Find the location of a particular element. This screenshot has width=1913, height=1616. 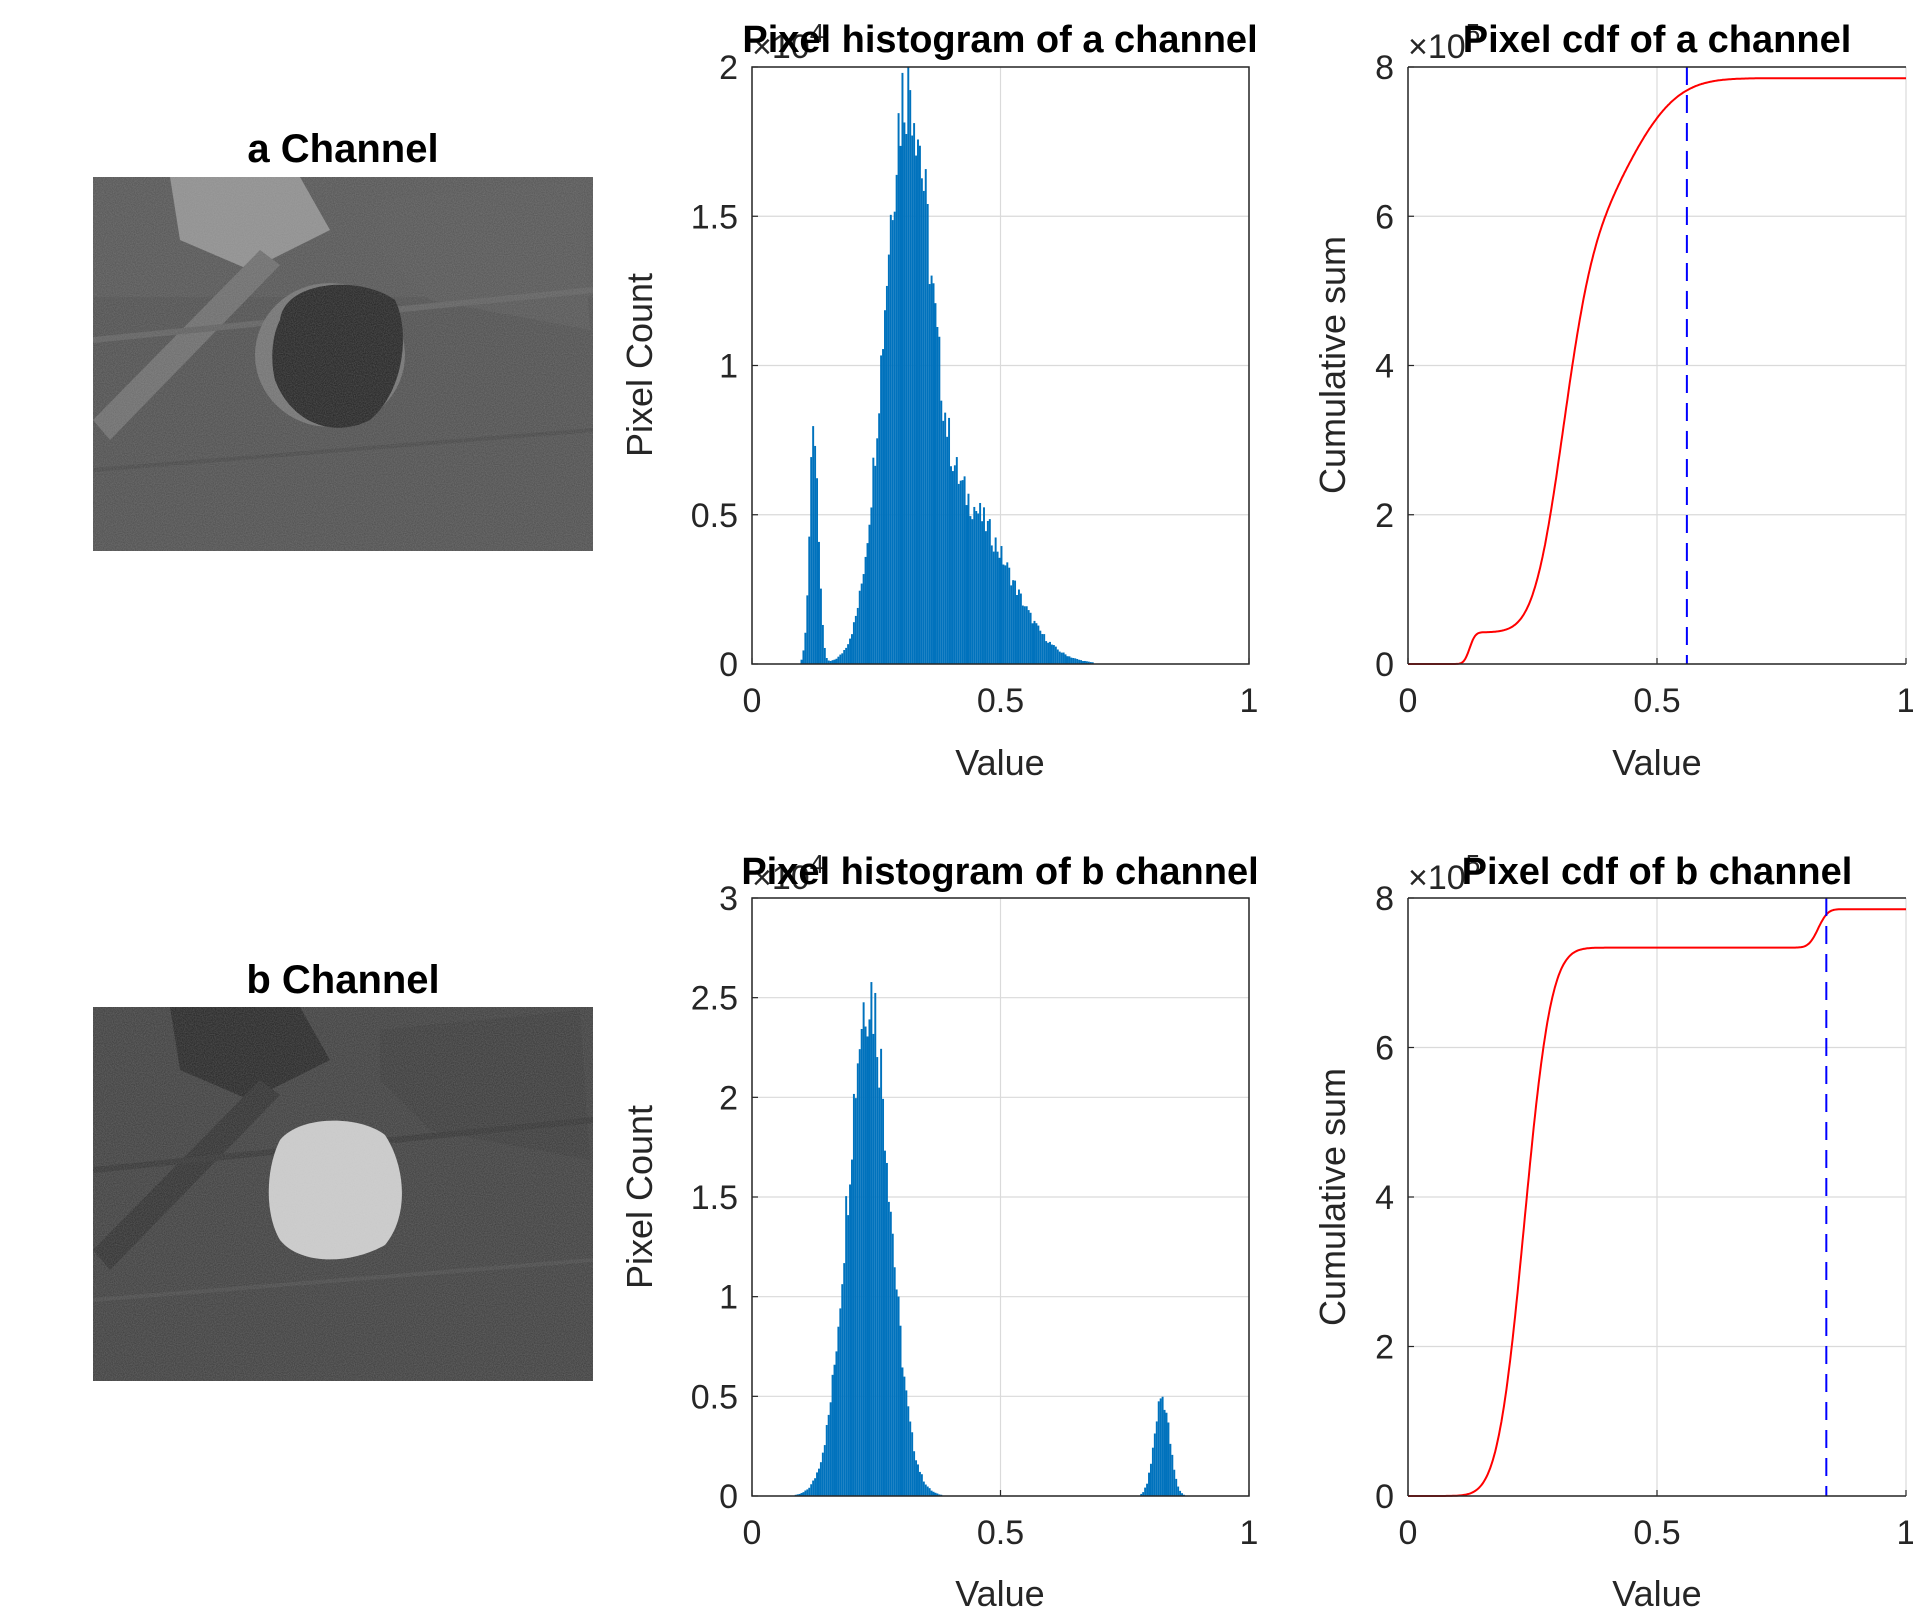

histogram-b-bars is located at coordinates (989, 1239).